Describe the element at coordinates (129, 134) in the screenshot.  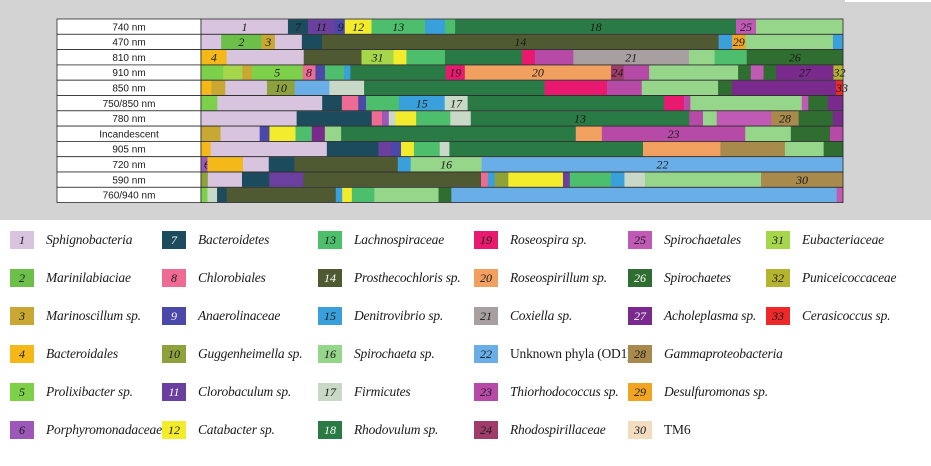
I see `row-label: Incandescent` at that location.